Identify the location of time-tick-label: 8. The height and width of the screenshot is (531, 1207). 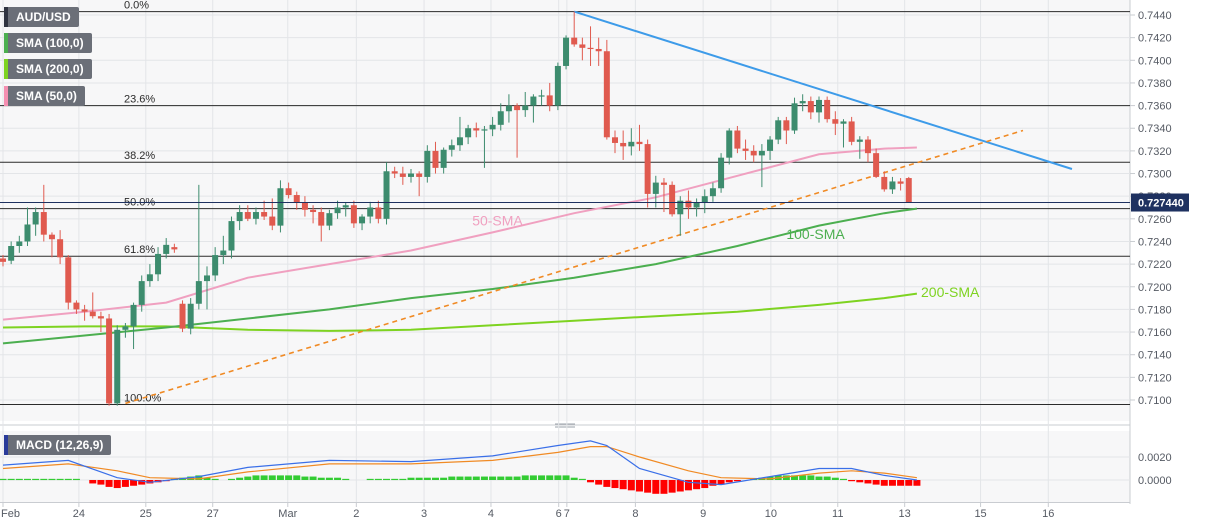
(635, 514).